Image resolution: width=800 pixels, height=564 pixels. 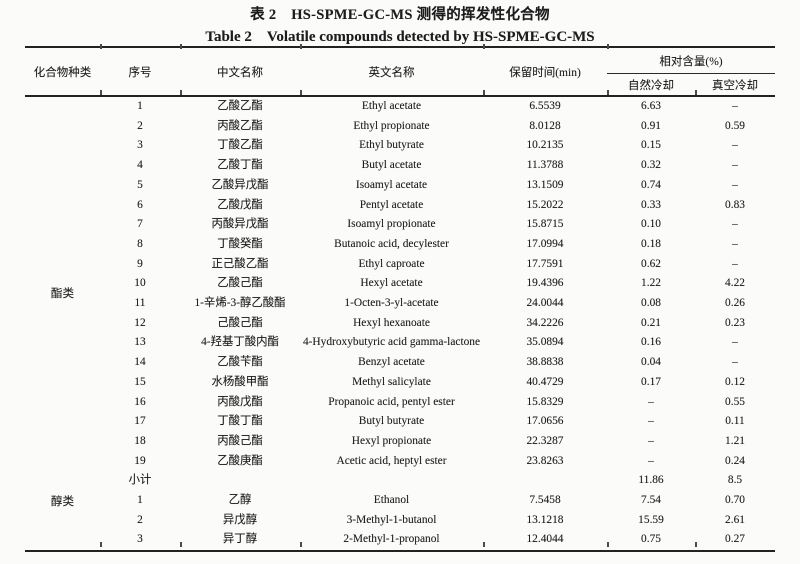 I want to click on table-row: 10 乙酸己酯 Hexyl acetate 19.4396 1.22 4.22, so click(x=400, y=284).